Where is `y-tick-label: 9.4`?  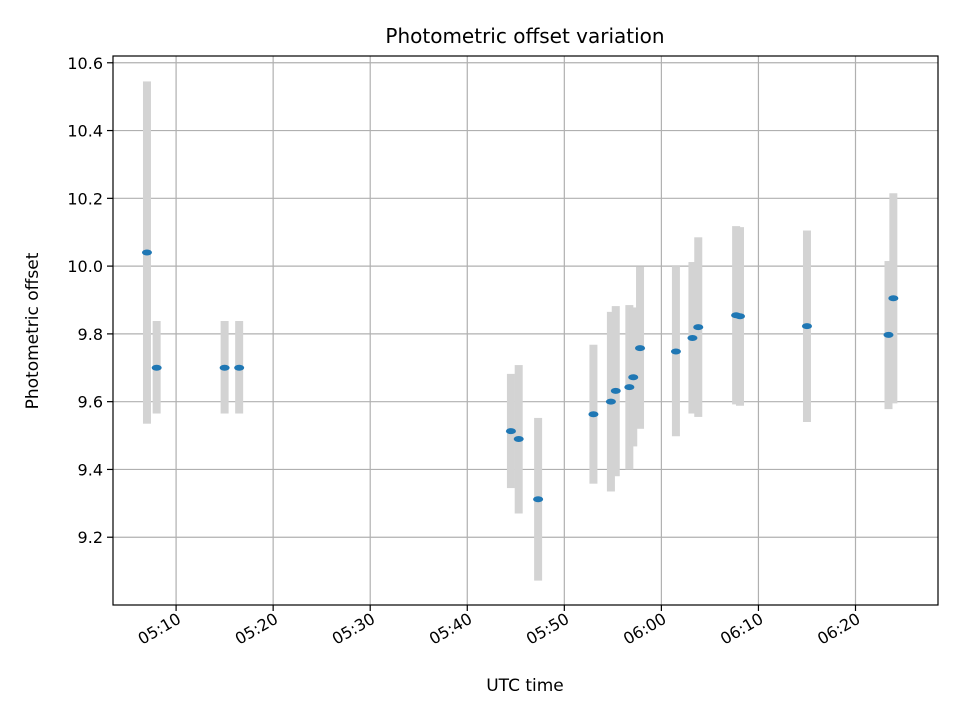
y-tick-label: 9.4 is located at coordinates (90, 469).